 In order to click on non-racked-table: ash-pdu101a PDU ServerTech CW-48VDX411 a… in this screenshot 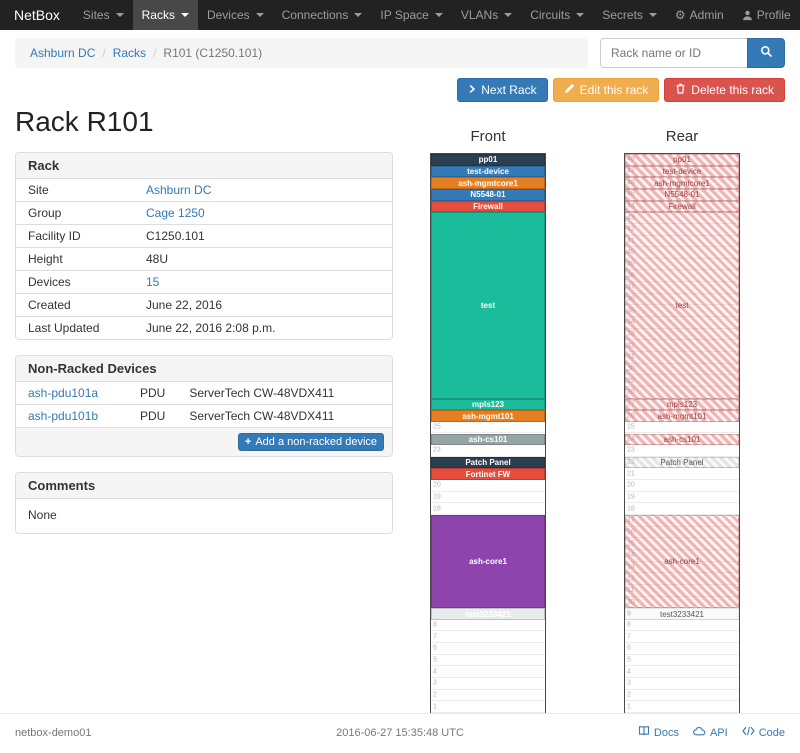, I will do `click(204, 404)`.